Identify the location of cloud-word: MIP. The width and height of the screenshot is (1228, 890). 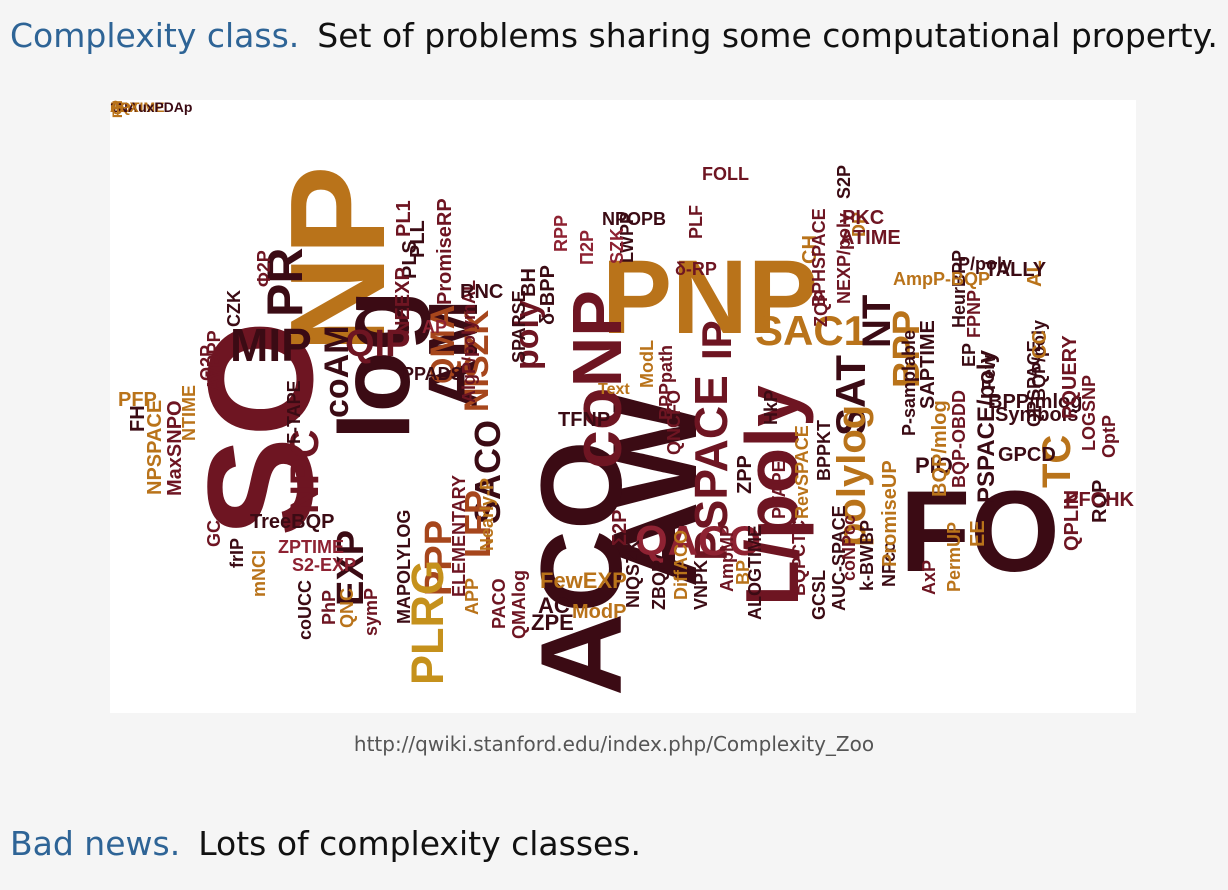
(271, 345).